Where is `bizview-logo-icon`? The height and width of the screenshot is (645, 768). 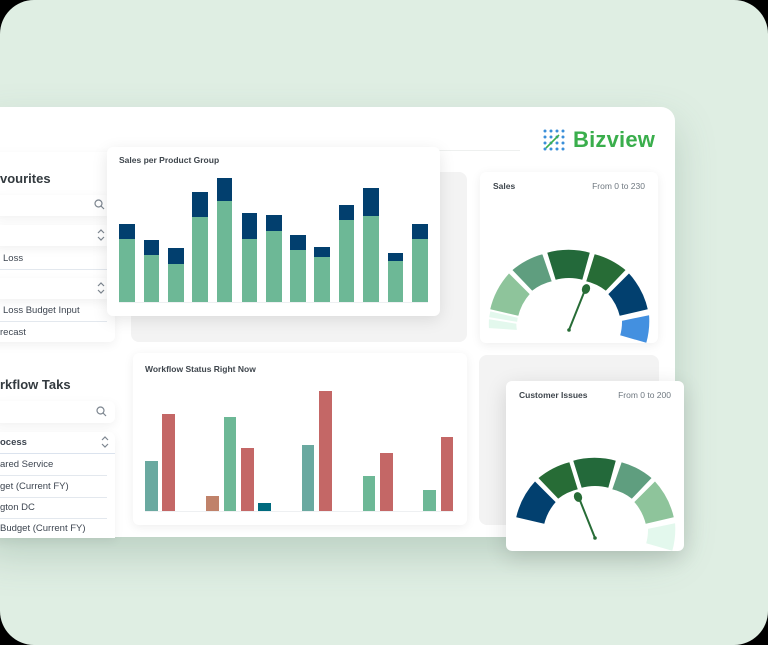 bizview-logo-icon is located at coordinates (554, 140).